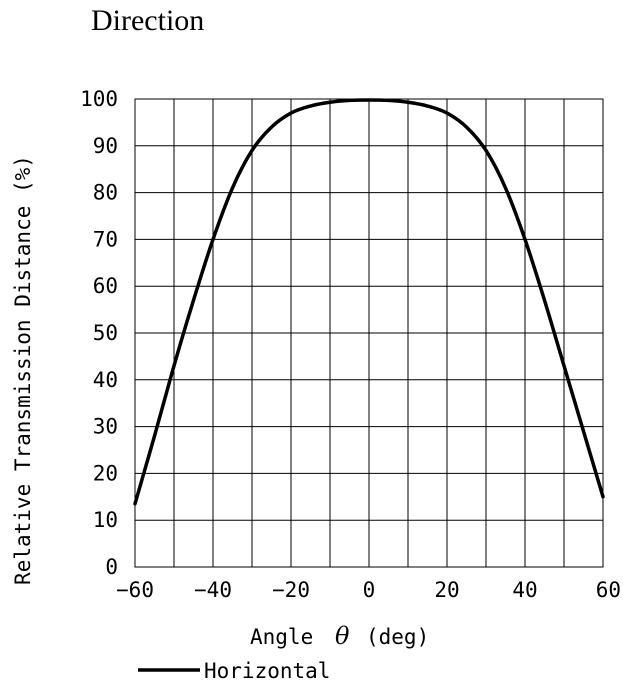 The width and height of the screenshot is (623, 683). I want to click on x-tick-label: 60, so click(608, 590).